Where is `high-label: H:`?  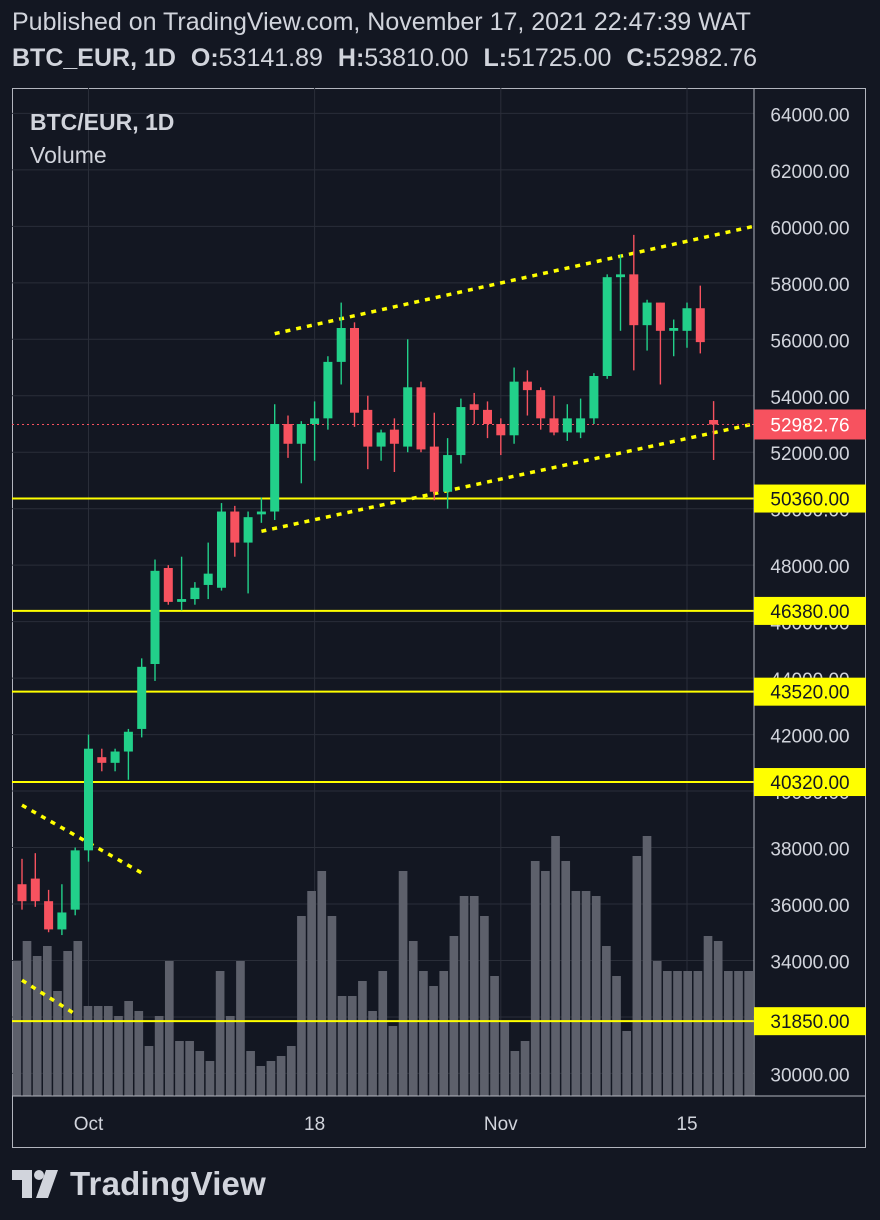 high-label: H: is located at coordinates (351, 58).